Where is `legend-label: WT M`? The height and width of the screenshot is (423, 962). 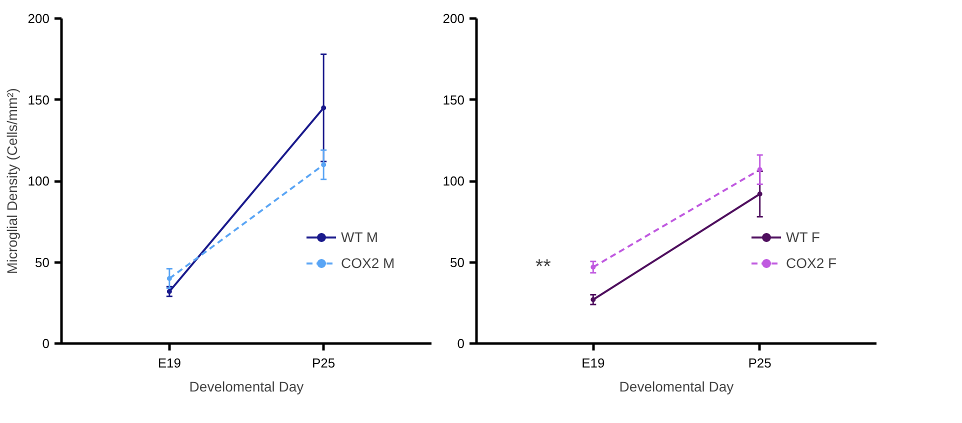 legend-label: WT M is located at coordinates (359, 237).